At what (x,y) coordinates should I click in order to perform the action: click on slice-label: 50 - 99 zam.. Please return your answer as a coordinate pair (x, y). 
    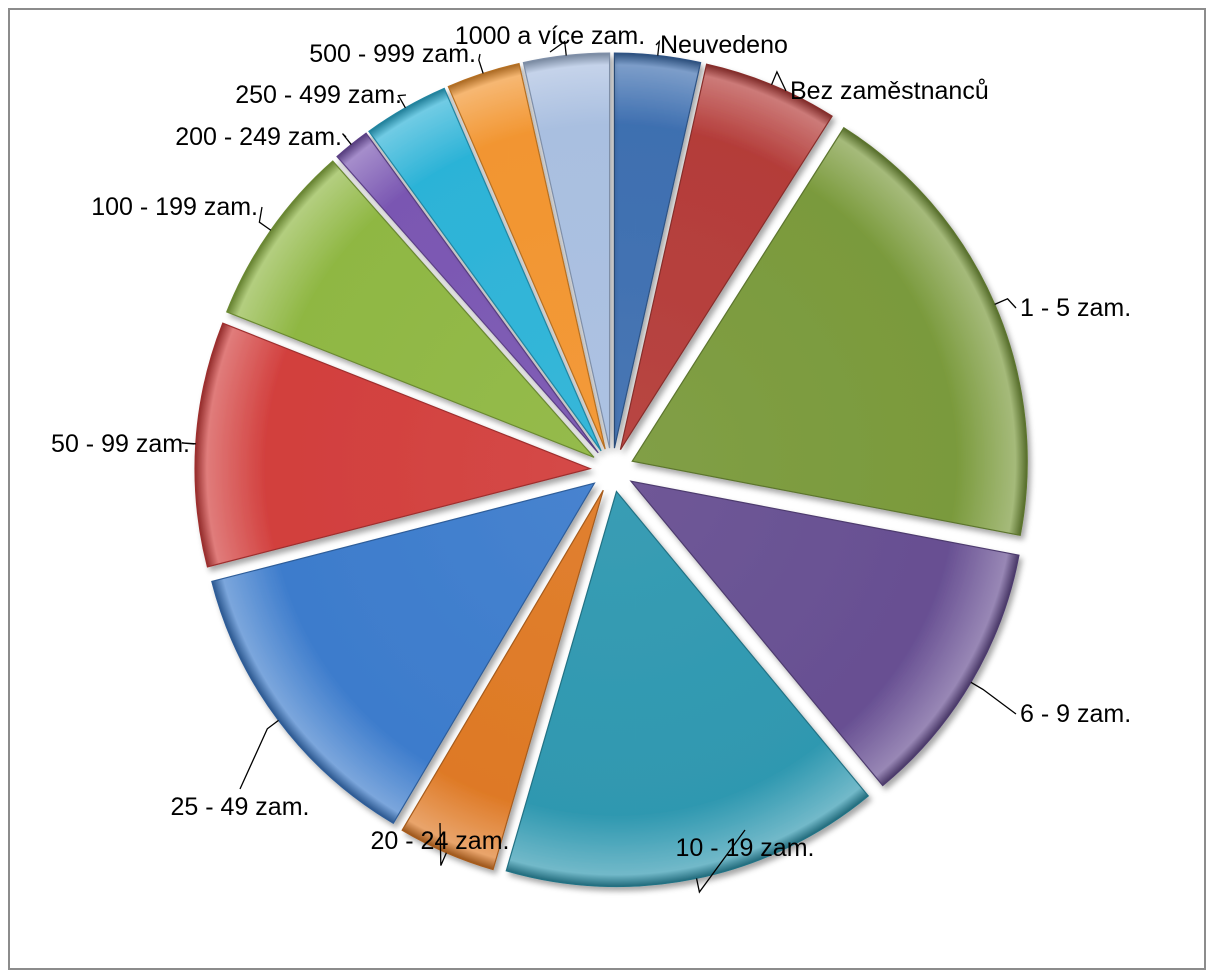
    Looking at the image, I should click on (120, 444).